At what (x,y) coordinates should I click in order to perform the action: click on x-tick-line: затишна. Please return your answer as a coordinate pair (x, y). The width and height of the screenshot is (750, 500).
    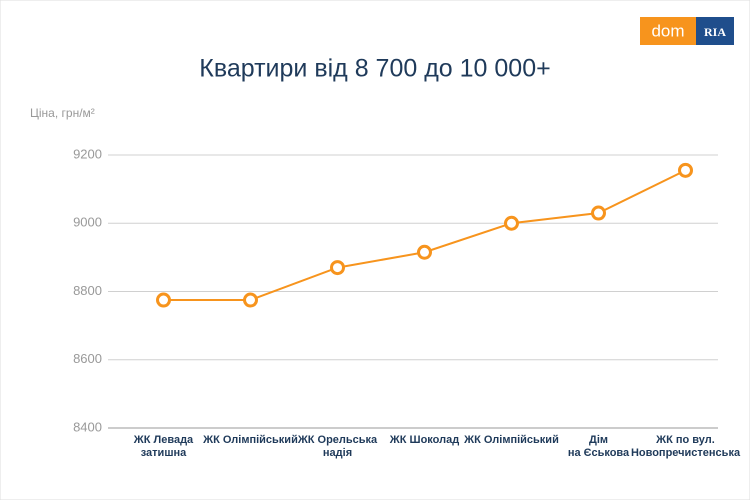
    Looking at the image, I should click on (164, 453).